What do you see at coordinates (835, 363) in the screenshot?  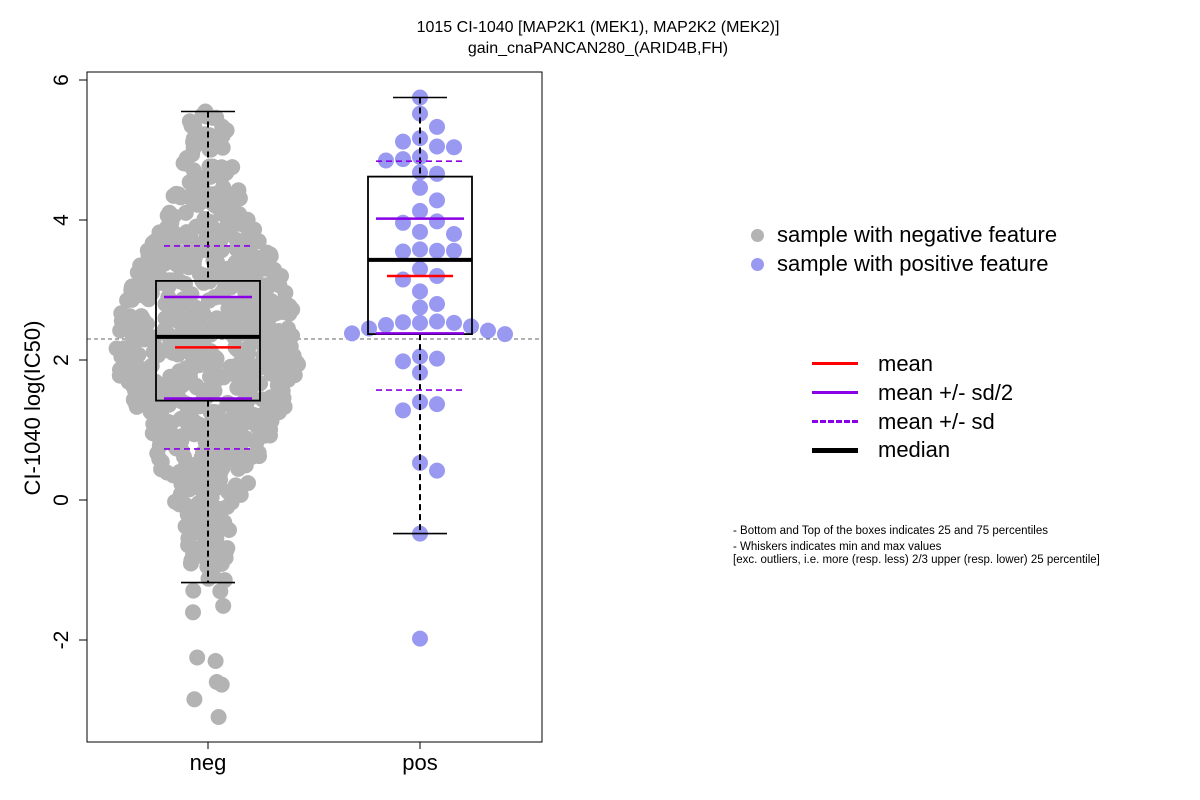 I see `legend-line-mean` at bounding box center [835, 363].